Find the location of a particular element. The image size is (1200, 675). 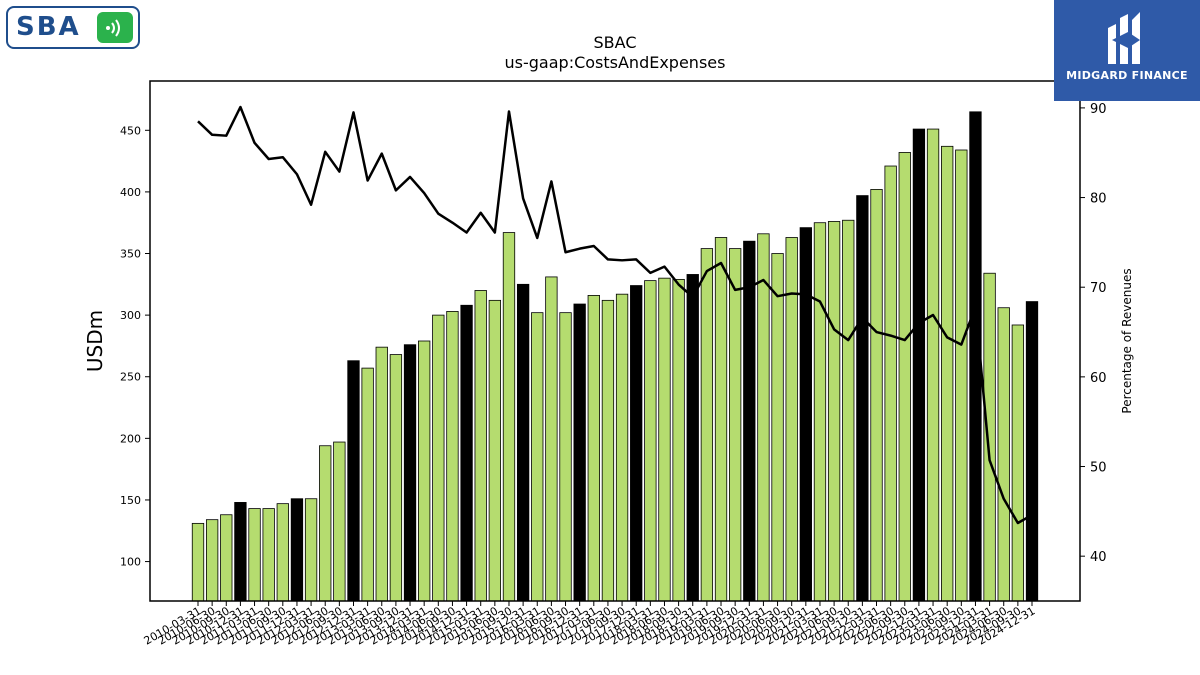

y-tick-label: 100 is located at coordinates (130, 562).